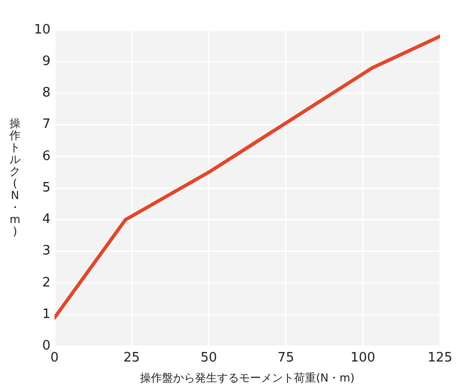 This screenshot has width=460, height=391. Describe the element at coordinates (247, 377) in the screenshot. I see `x-axis-title: 操作盤から発生するモーメント荷重(N・m)` at that location.